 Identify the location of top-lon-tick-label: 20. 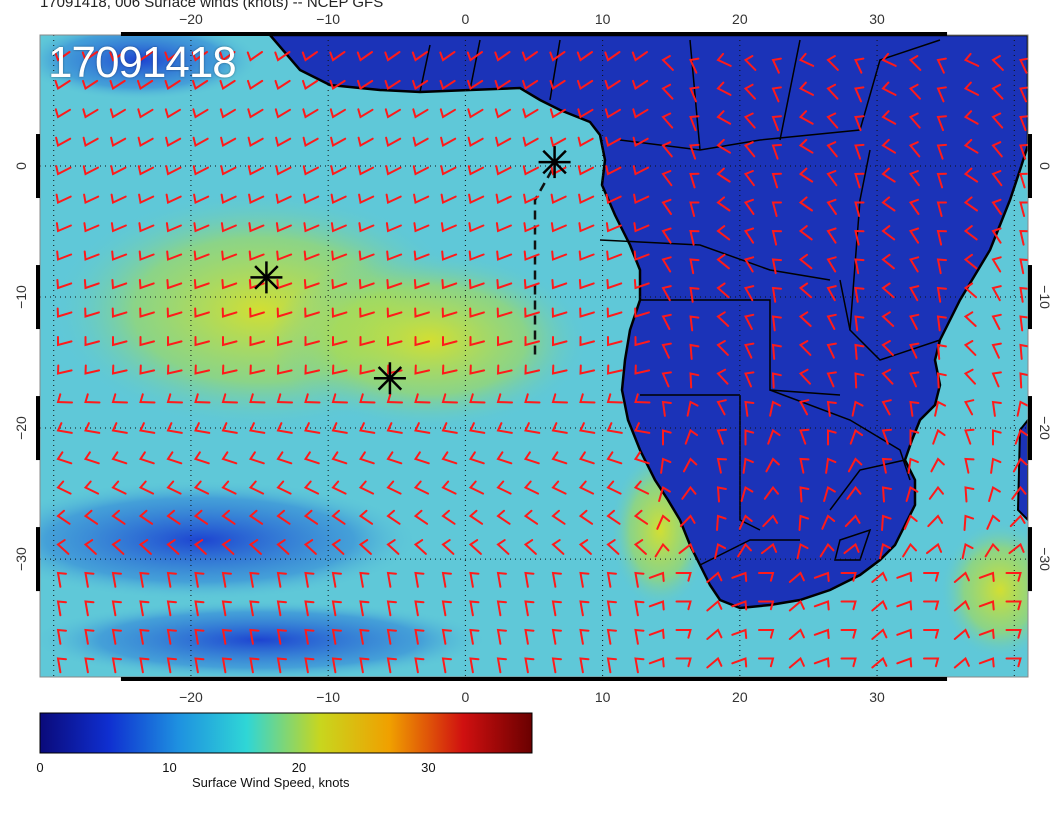
(740, 19).